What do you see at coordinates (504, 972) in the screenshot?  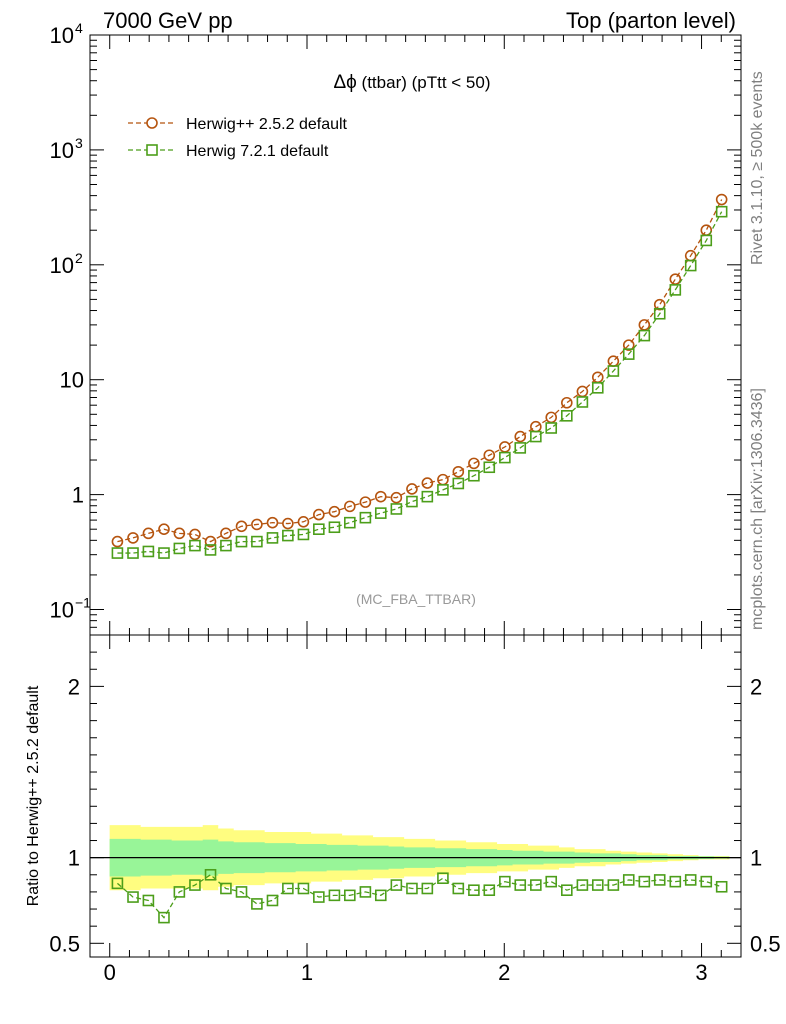 I see `ratio-x-tick-label: 2` at bounding box center [504, 972].